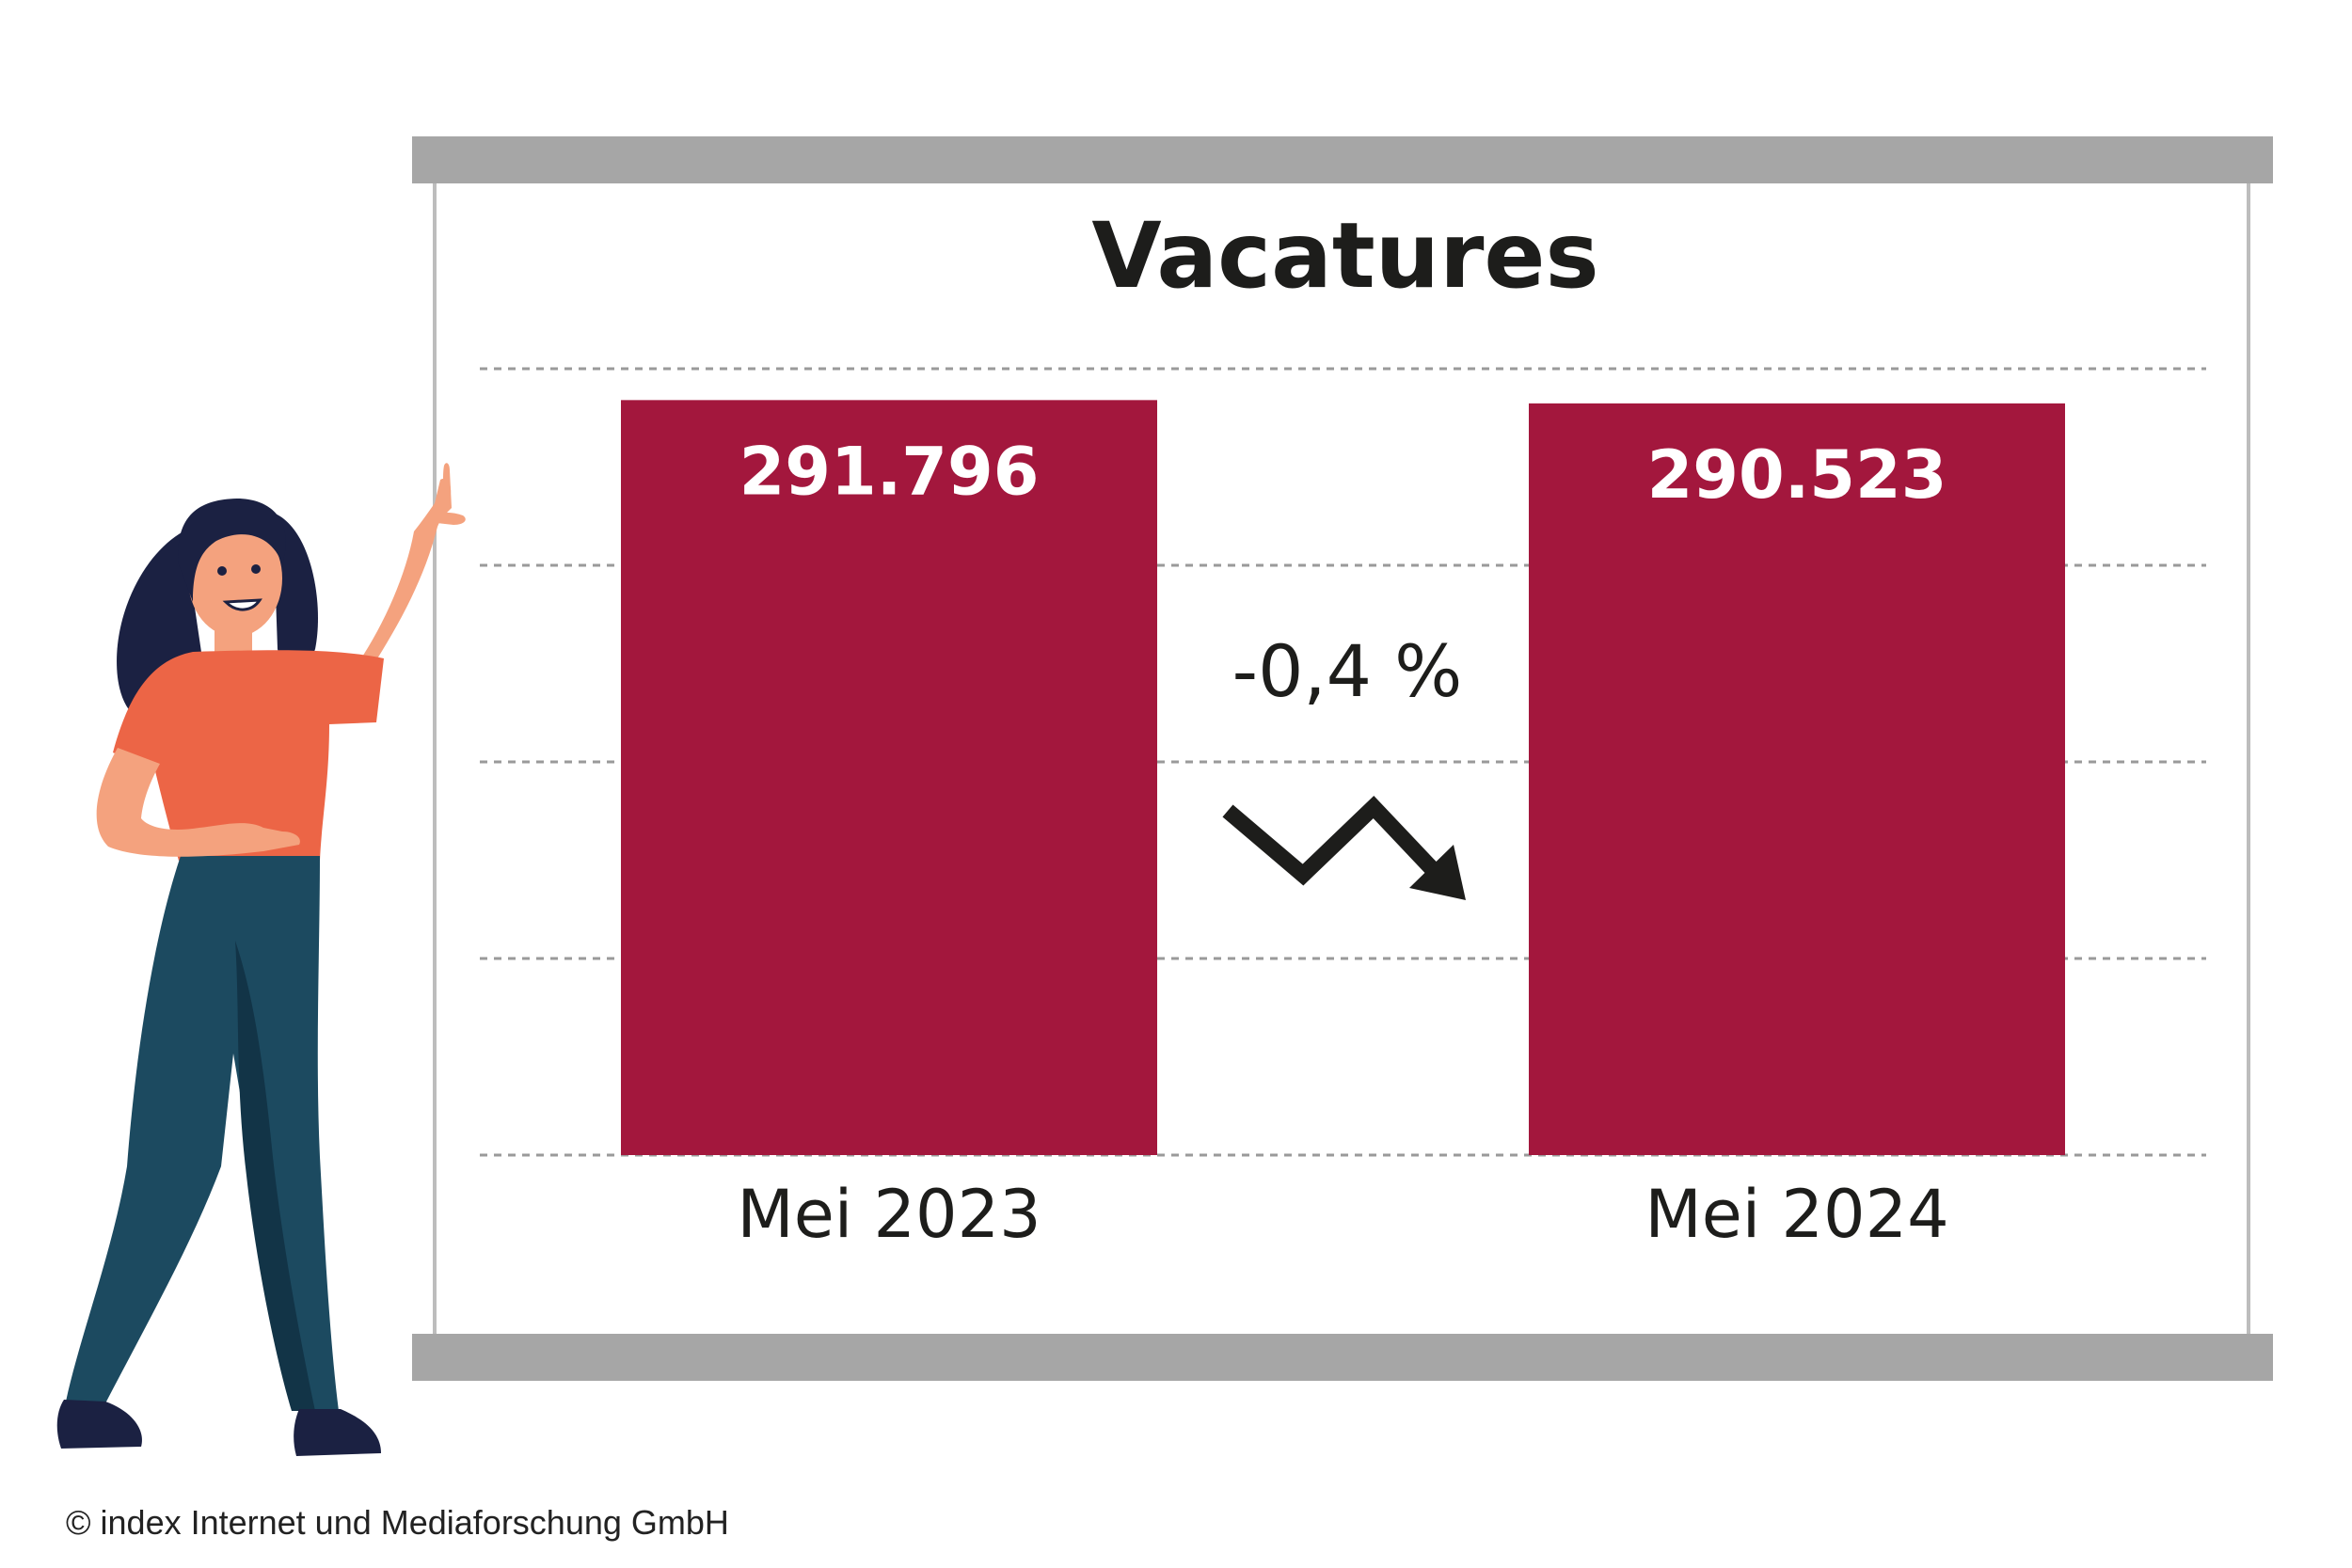 Image resolution: width=2352 pixels, height=1568 pixels. Describe the element at coordinates (889, 1214) in the screenshot. I see `category-label: Mei 2023` at that location.